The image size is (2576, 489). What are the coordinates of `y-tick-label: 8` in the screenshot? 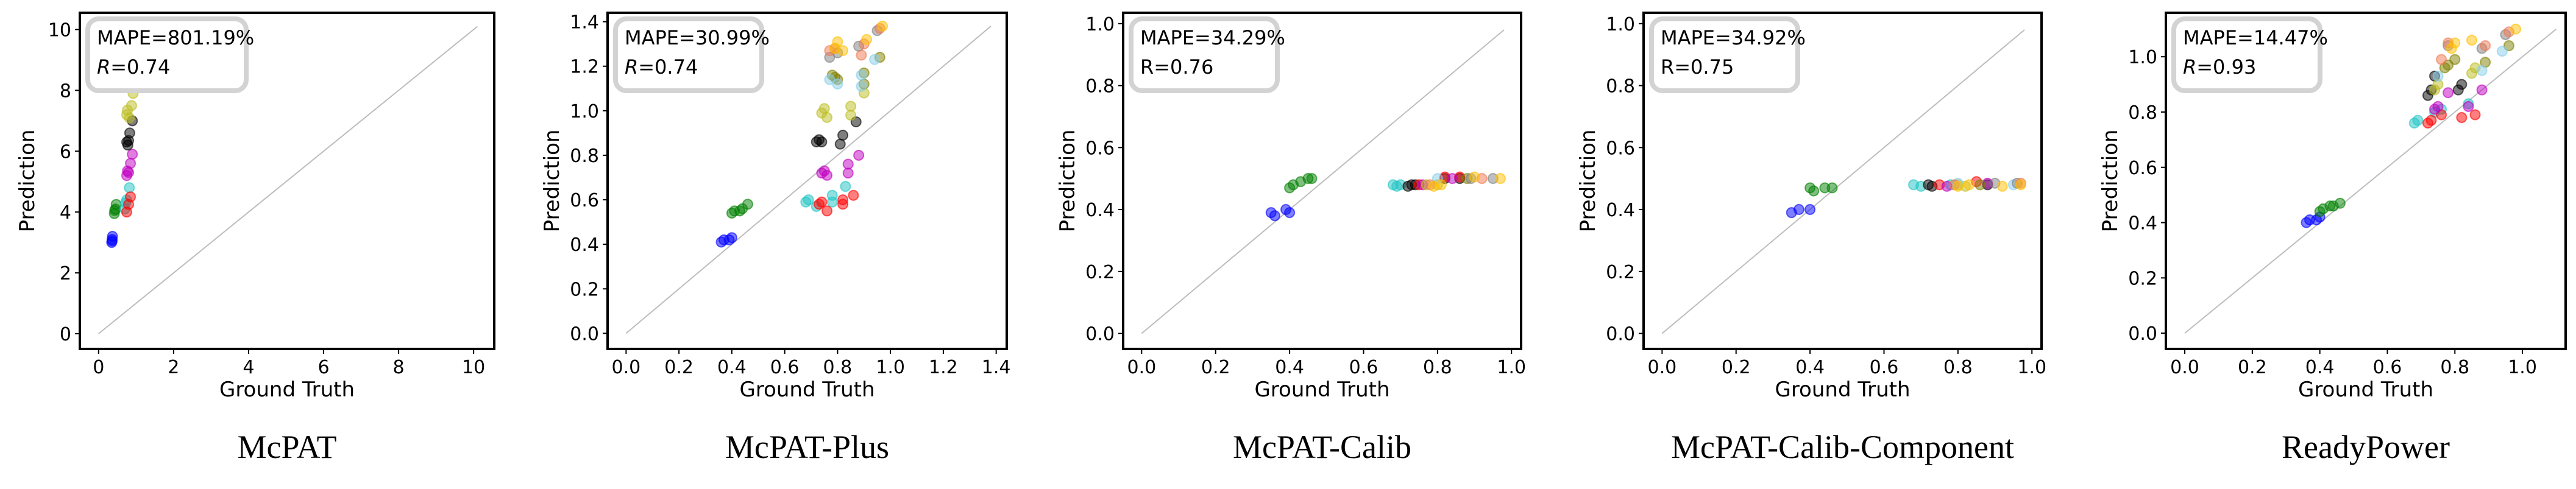 It's located at (66, 91).